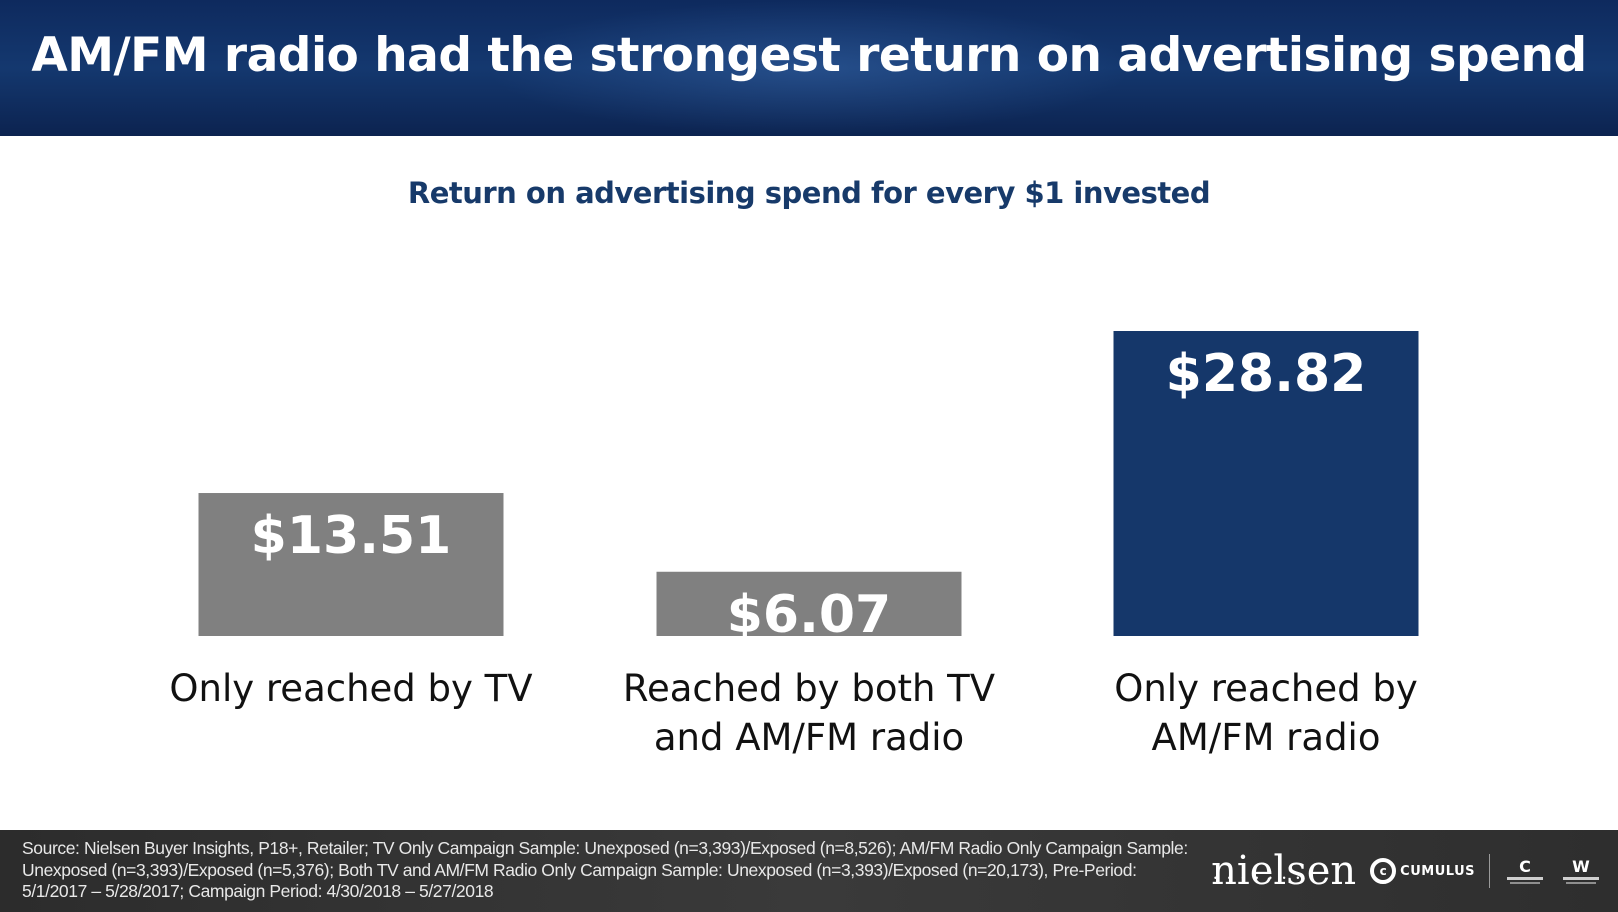 The width and height of the screenshot is (1618, 912). What do you see at coordinates (809, 615) in the screenshot?
I see `data-label-2: $6.07` at bounding box center [809, 615].